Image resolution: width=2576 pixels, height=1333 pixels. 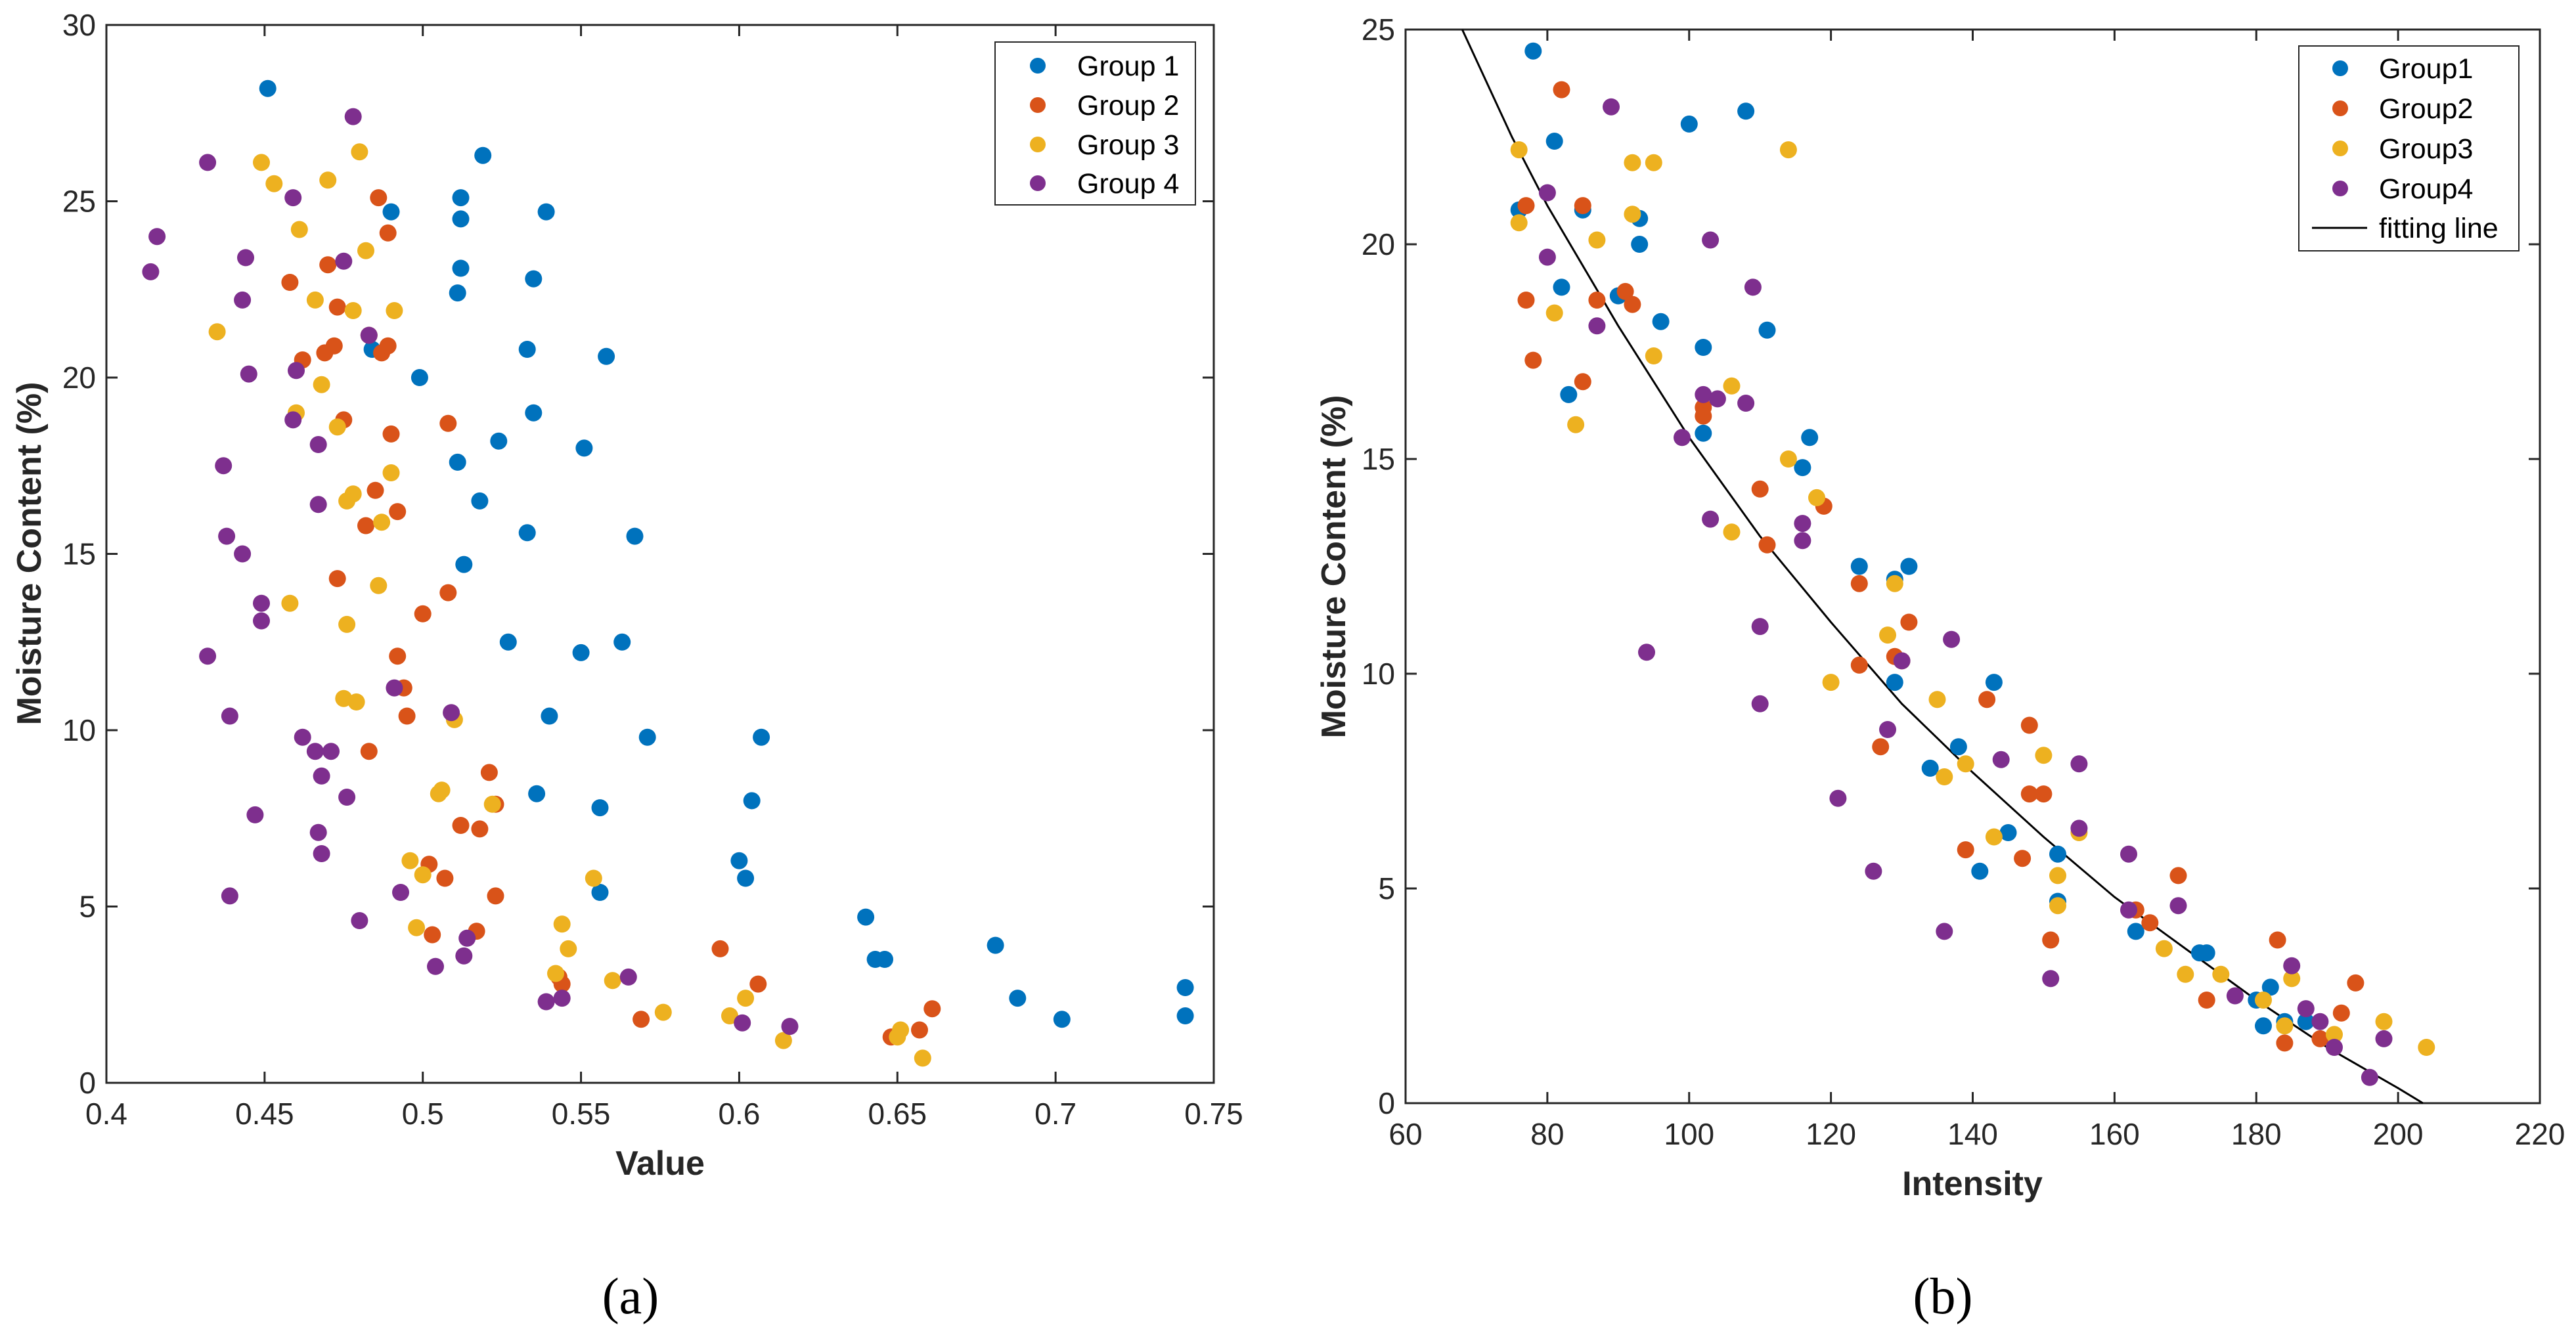 What do you see at coordinates (79, 378) in the screenshot?
I see `y-tick-label: 20` at bounding box center [79, 378].